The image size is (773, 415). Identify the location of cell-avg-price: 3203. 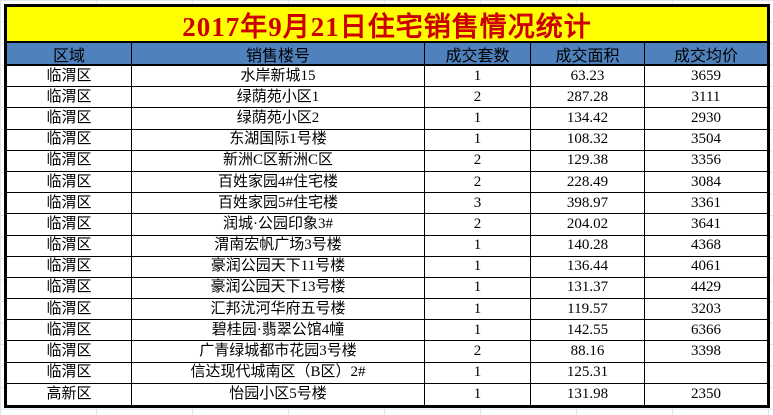
(706, 308).